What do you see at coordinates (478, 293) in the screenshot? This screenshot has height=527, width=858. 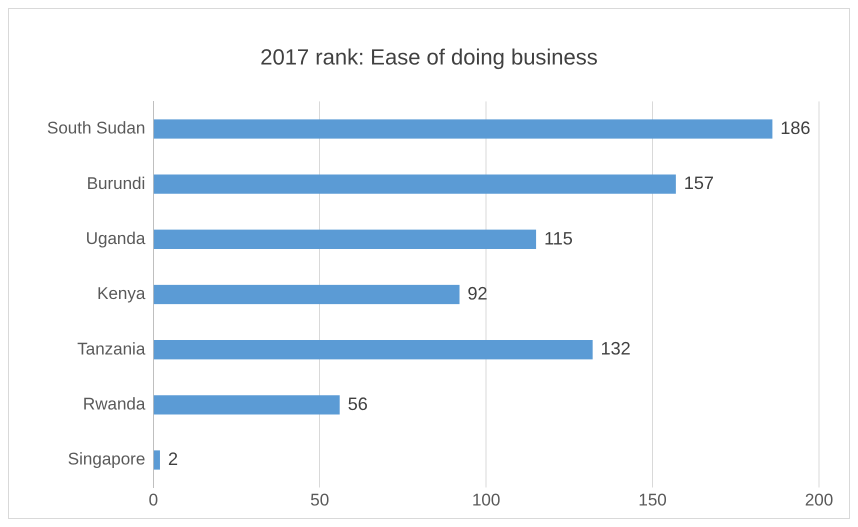 I see `data-label: 92` at bounding box center [478, 293].